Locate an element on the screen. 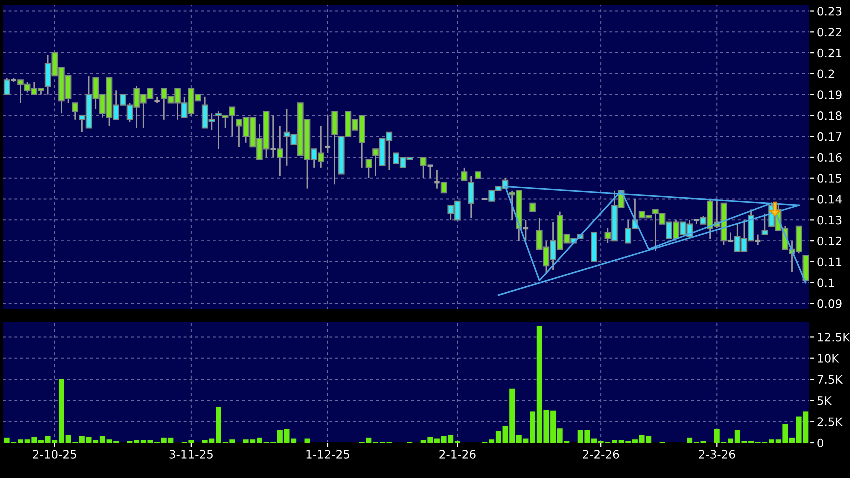 The height and width of the screenshot is (478, 850). x-tick-label: 1-12-25 is located at coordinates (328, 454).